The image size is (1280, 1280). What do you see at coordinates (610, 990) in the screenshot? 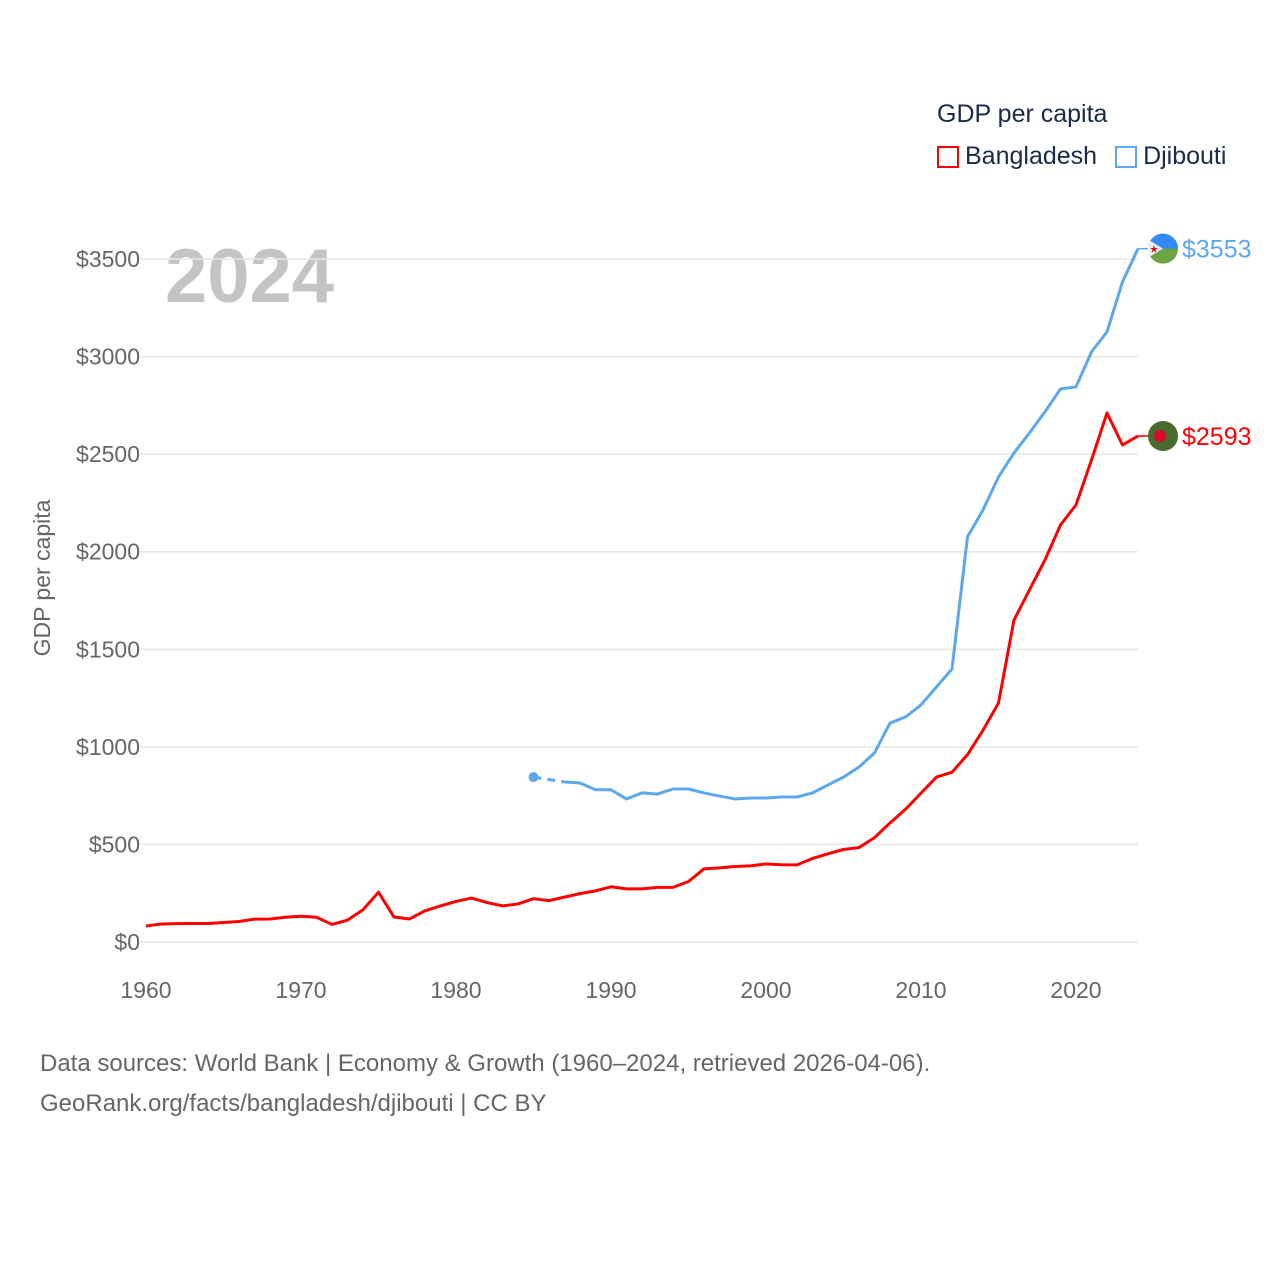
I see `x-tick-label: 1990` at bounding box center [610, 990].